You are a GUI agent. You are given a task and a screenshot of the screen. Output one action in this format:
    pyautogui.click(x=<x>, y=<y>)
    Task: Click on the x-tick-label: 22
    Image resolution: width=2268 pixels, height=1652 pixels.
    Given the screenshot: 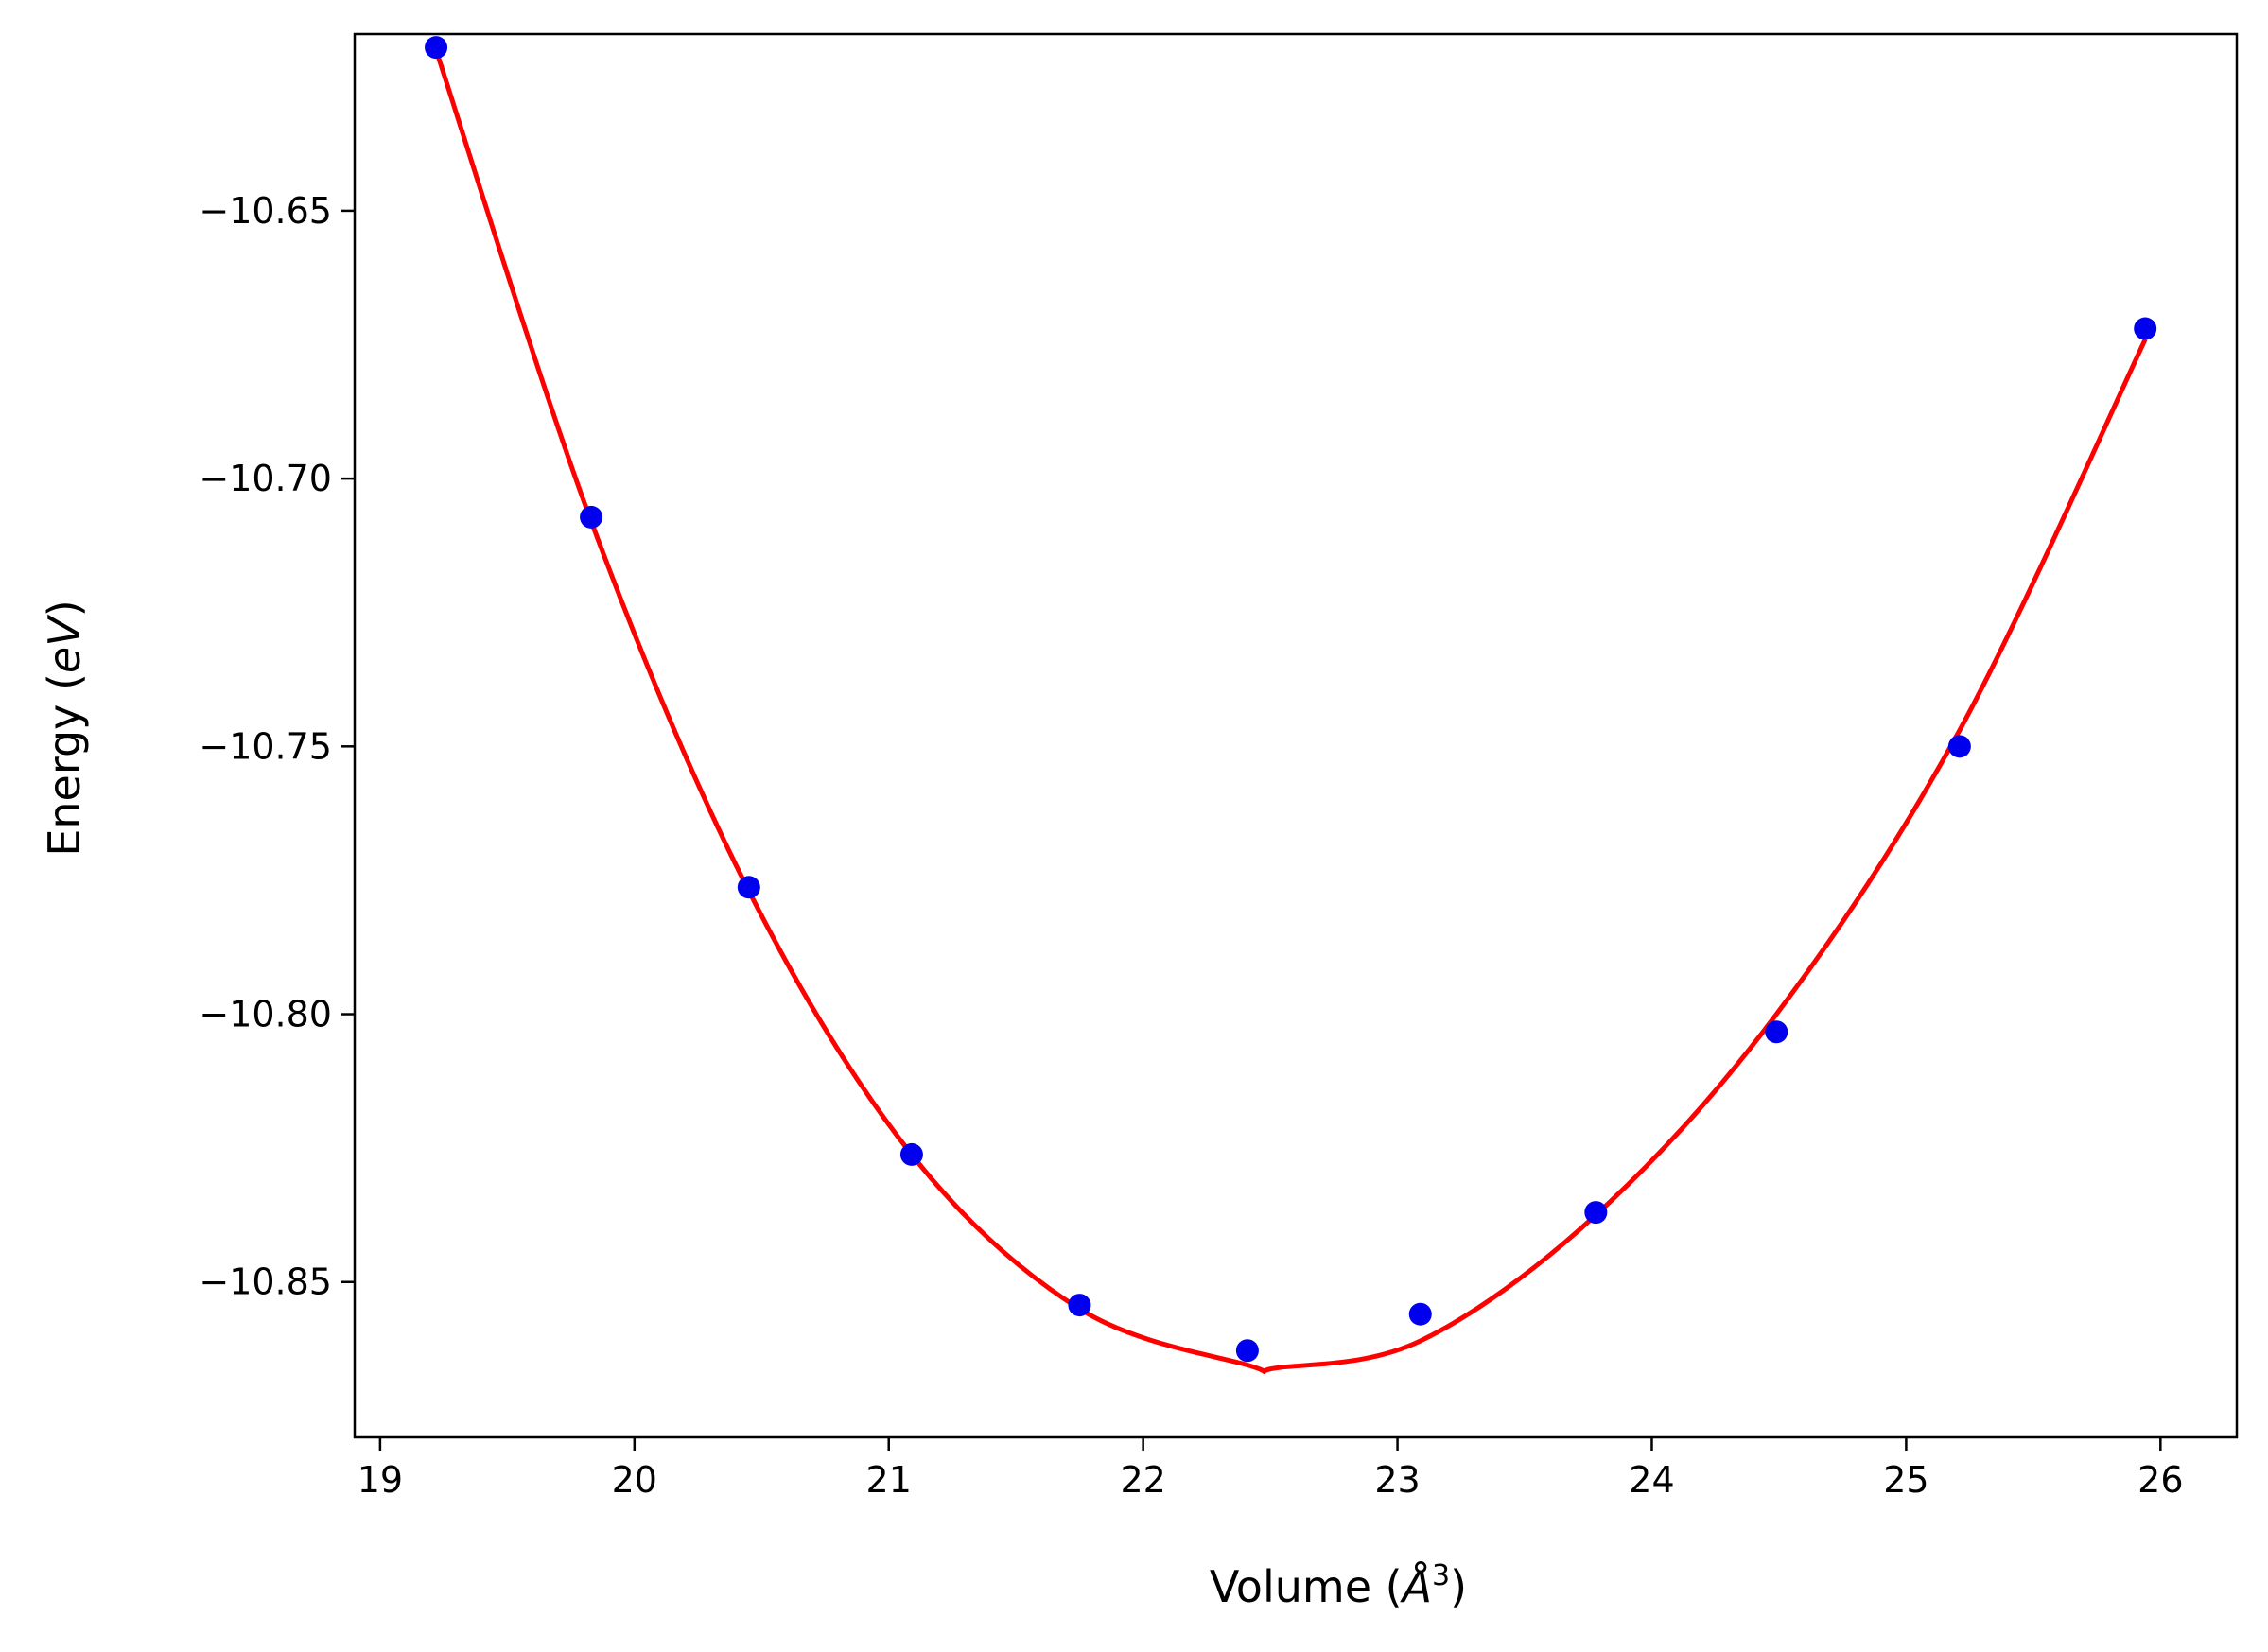 What is the action you would take?
    pyautogui.click(x=1142, y=1480)
    